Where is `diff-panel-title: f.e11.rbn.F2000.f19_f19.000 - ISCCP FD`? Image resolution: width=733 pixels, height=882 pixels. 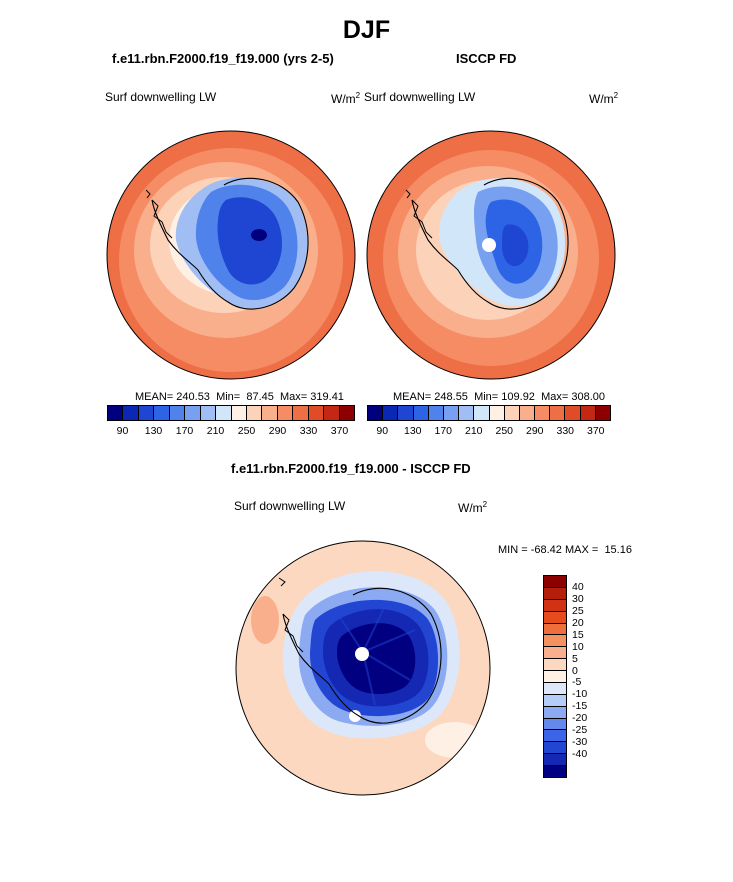 diff-panel-title: f.e11.rbn.F2000.f19_f19.000 - ISCCP FD is located at coordinates (351, 468).